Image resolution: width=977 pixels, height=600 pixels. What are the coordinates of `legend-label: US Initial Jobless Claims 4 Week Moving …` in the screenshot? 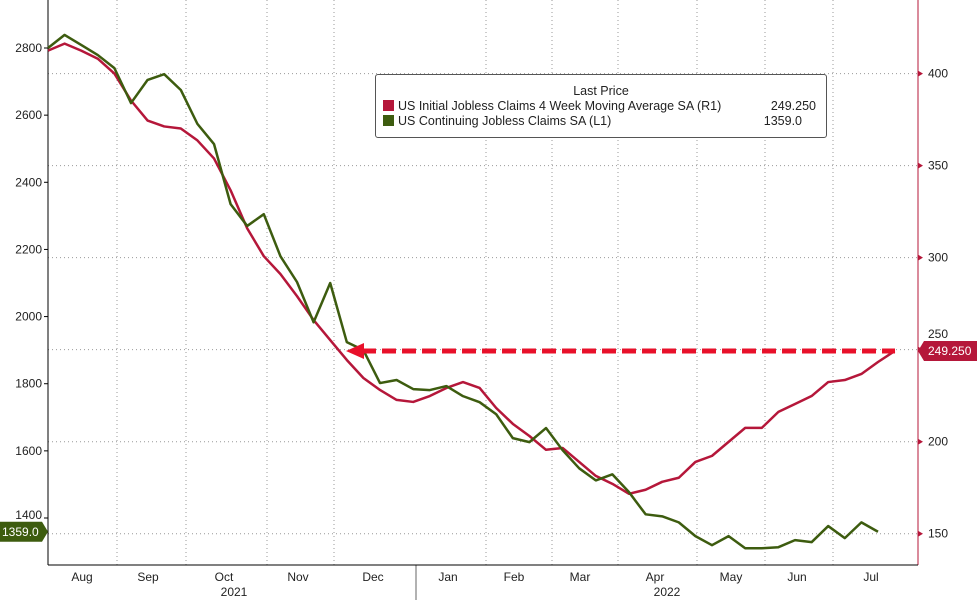 It's located at (560, 105).